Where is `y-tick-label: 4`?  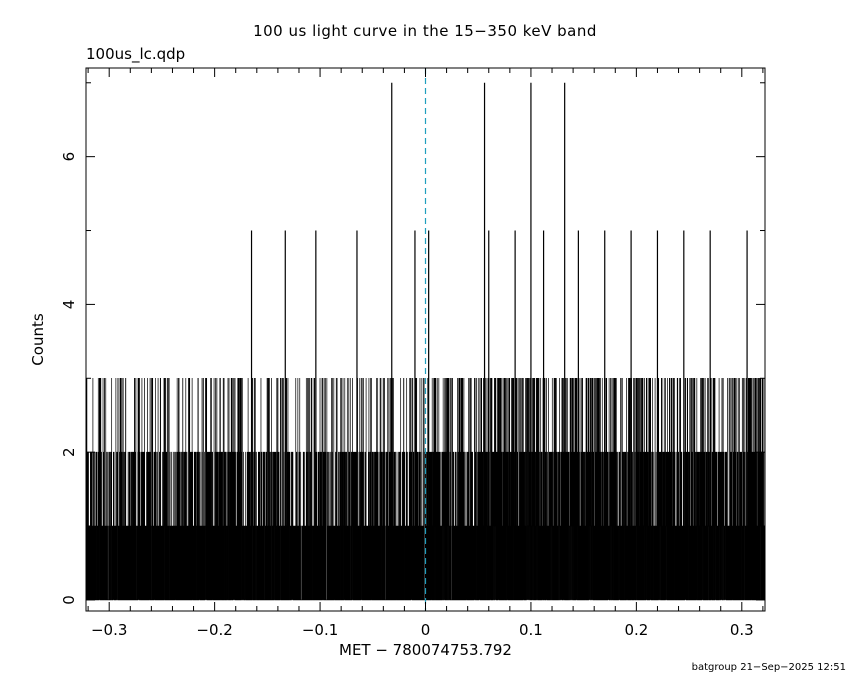
y-tick-label: 4 is located at coordinates (69, 305).